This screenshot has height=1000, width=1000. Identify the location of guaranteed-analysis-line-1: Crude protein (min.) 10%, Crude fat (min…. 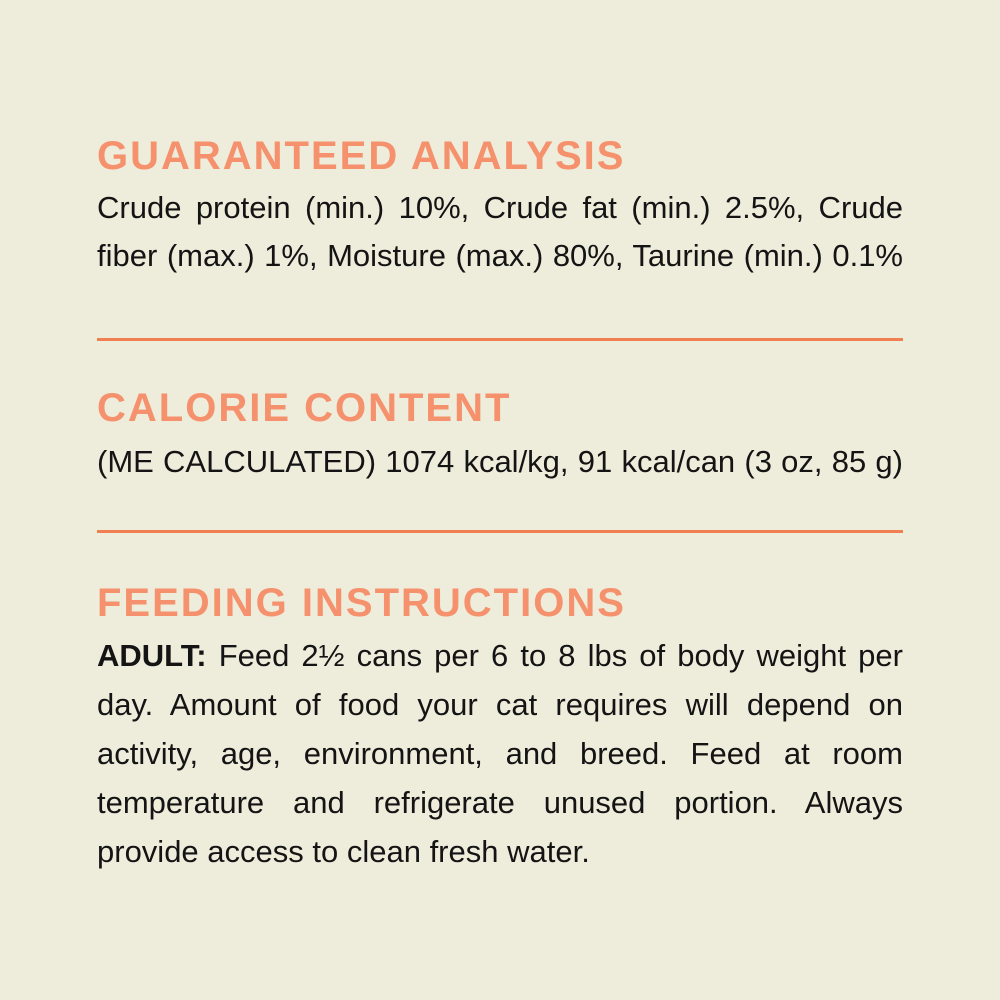
(500, 207).